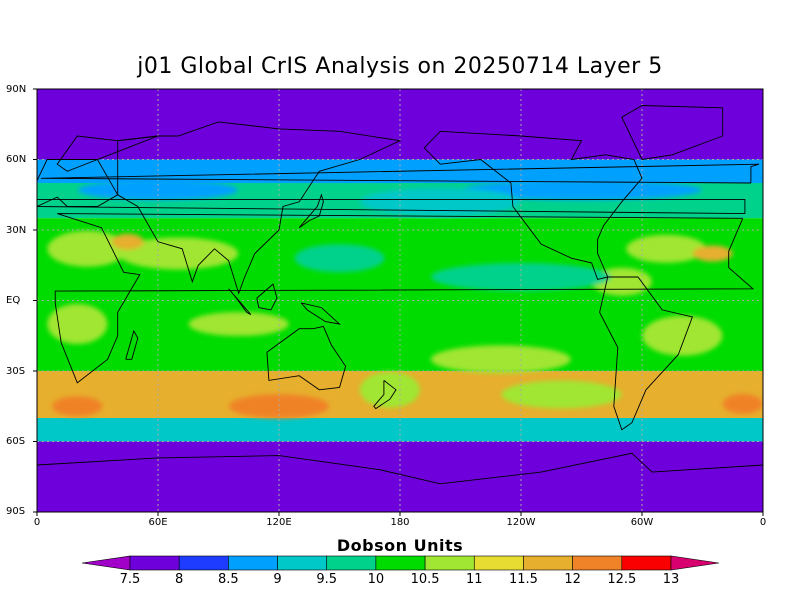 The height and width of the screenshot is (600, 800). What do you see at coordinates (238, 324) in the screenshot?
I see `patch-indian-green` at bounding box center [238, 324].